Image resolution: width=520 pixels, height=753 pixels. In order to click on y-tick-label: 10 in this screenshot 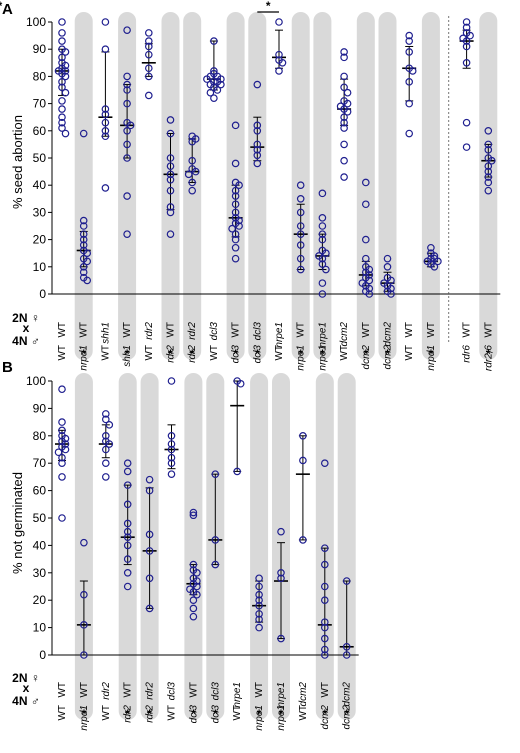, I will do `click(40, 267)`.